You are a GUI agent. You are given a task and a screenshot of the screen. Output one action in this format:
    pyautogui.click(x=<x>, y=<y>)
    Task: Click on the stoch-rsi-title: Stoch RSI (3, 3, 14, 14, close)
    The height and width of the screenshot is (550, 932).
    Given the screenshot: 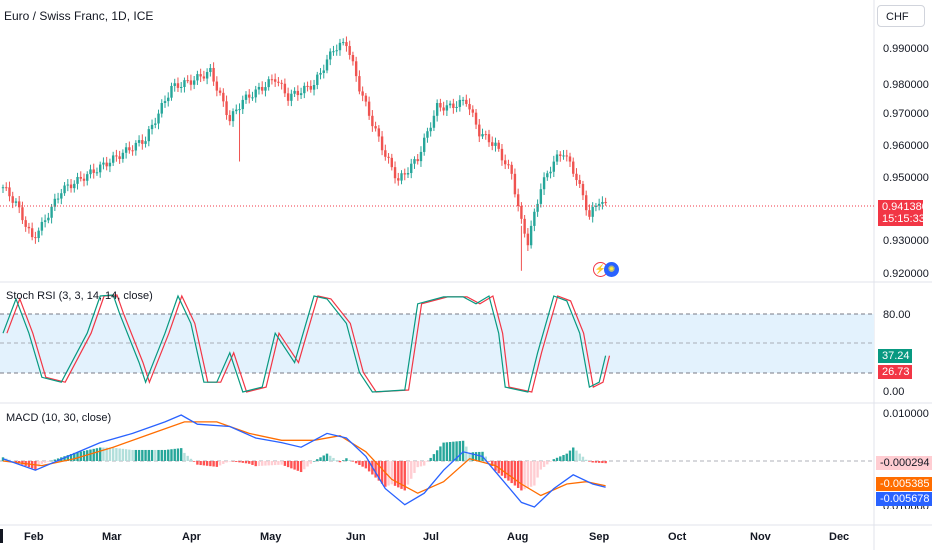 What is the action you would take?
    pyautogui.click(x=79, y=296)
    